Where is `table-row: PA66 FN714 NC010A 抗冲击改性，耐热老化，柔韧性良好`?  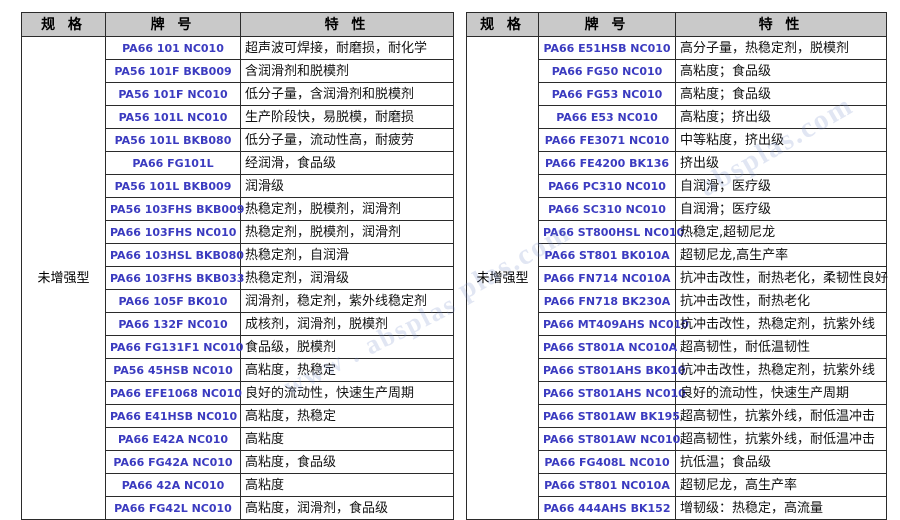
table-row: PA66 FN714 NC010A 抗冲击改性，耐热老化，柔韧性良好 is located at coordinates (677, 278).